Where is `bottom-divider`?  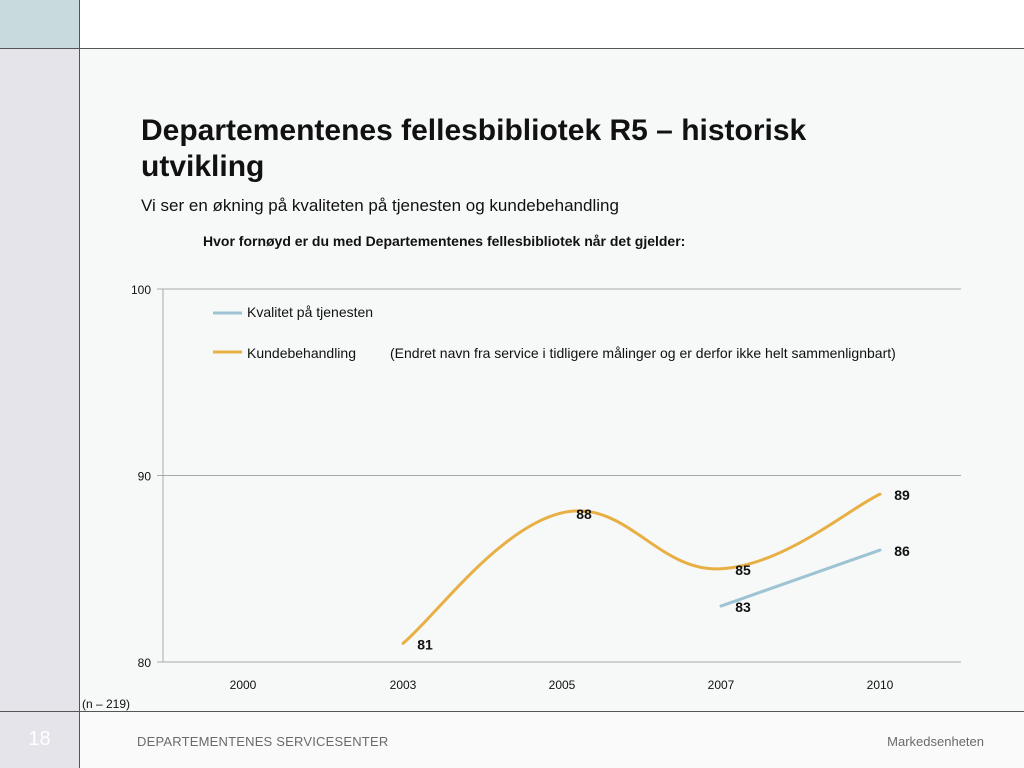 bottom-divider is located at coordinates (512, 711).